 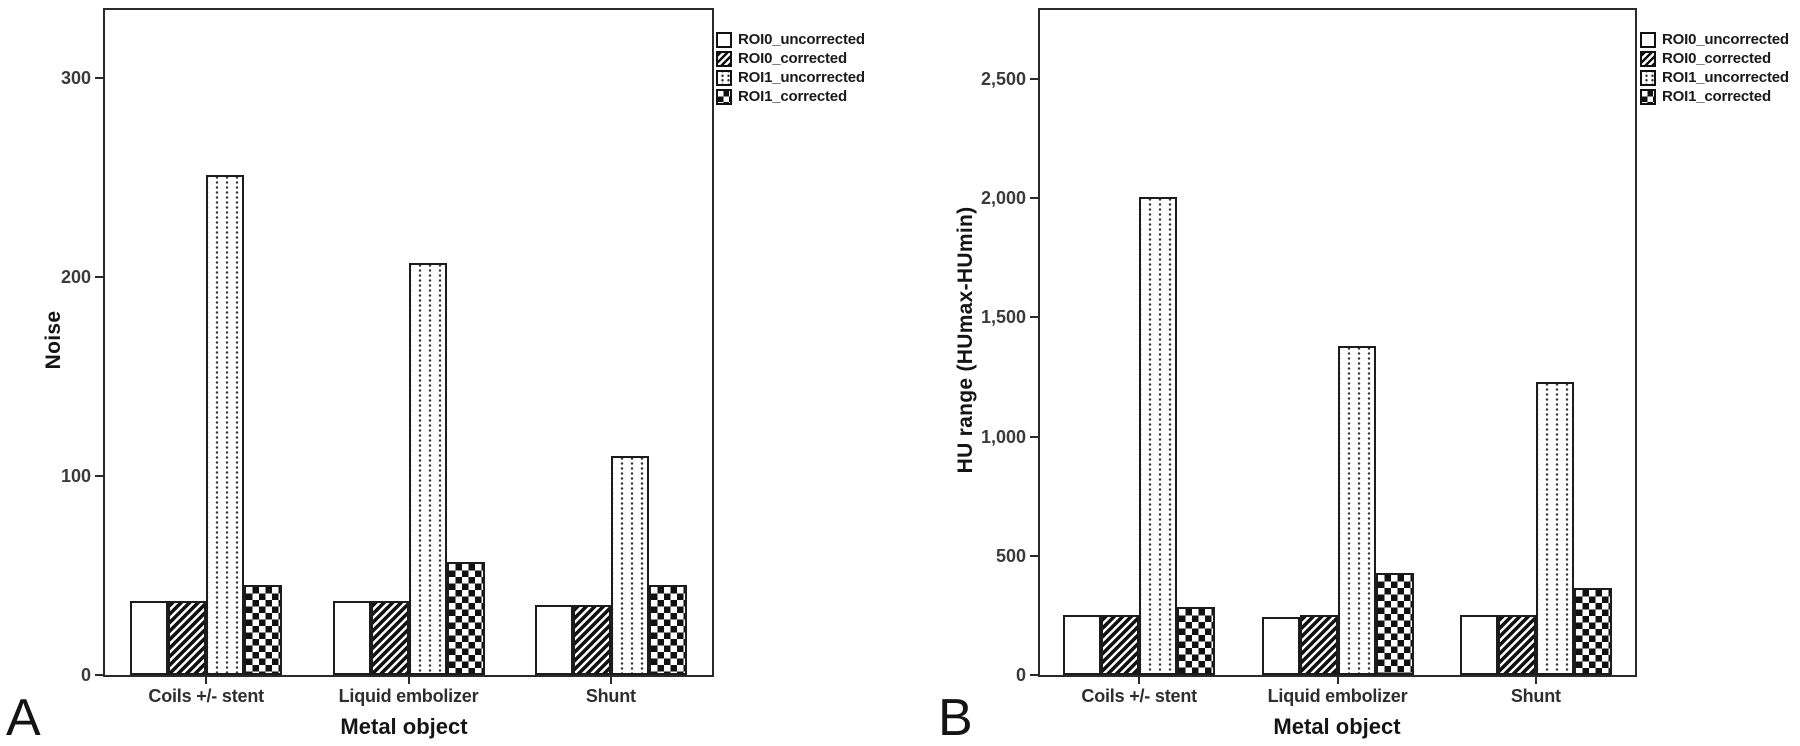 What do you see at coordinates (23, 717) in the screenshot?
I see `panel-letter-a: A` at bounding box center [23, 717].